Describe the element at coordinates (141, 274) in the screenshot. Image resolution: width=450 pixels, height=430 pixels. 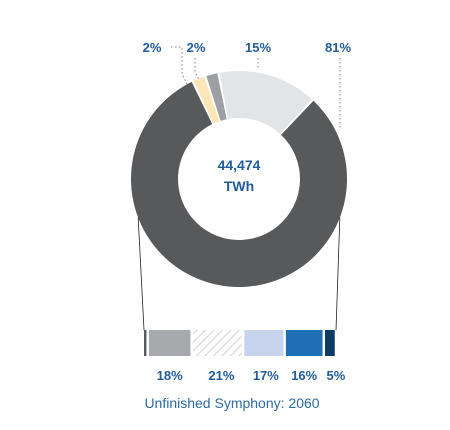
I see `connector-left` at that location.